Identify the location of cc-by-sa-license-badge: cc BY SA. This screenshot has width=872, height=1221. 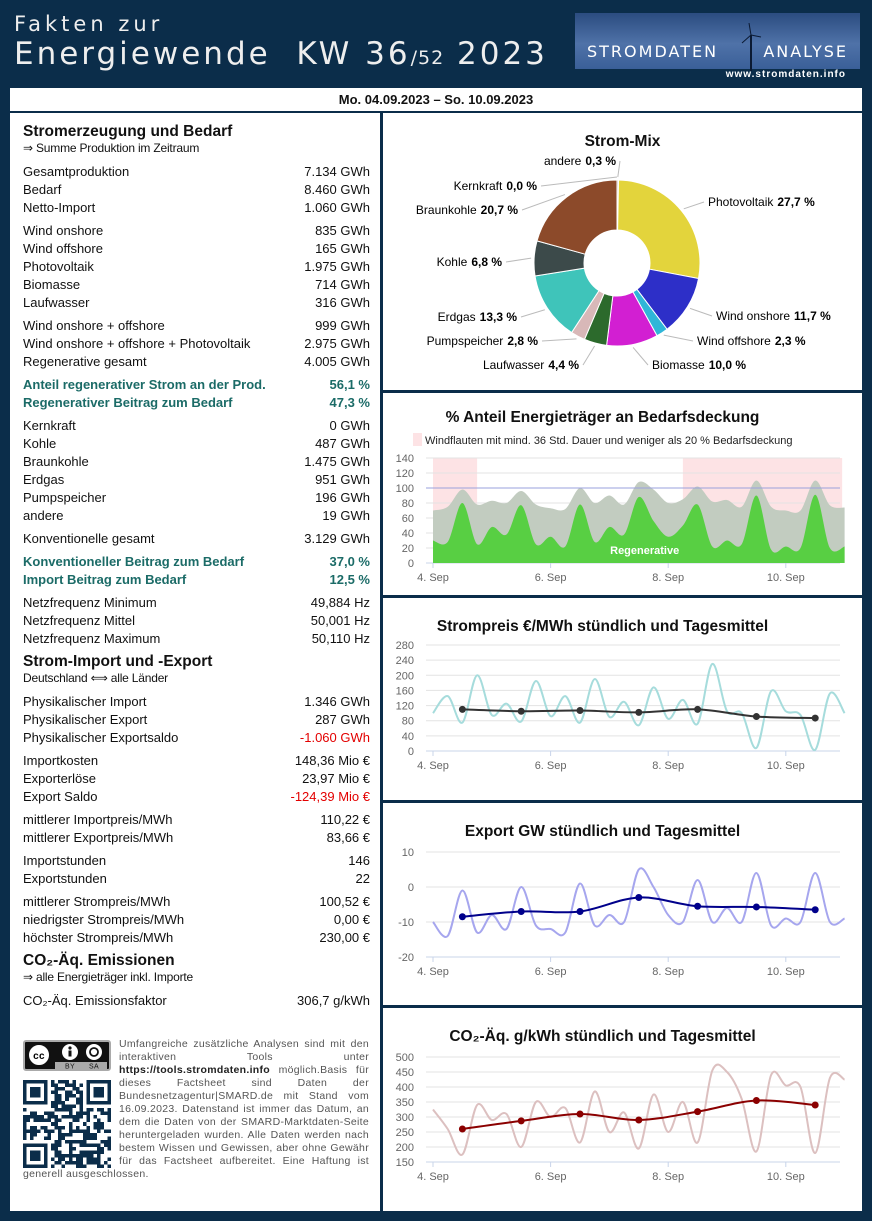
(67, 1055).